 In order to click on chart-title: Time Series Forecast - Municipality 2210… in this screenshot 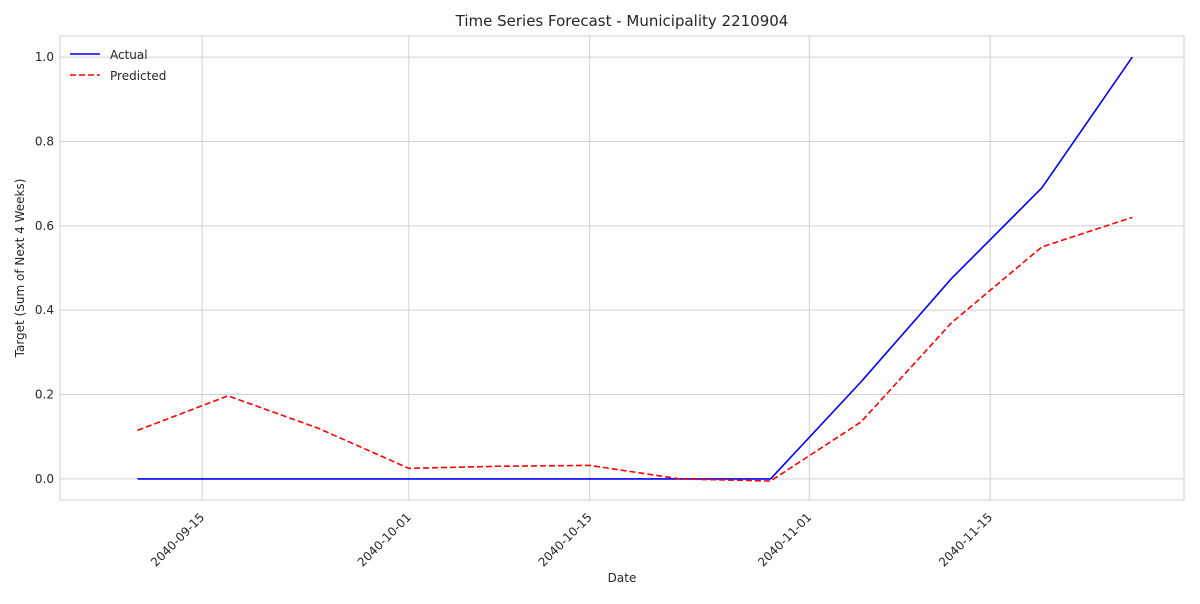, I will do `click(622, 21)`.